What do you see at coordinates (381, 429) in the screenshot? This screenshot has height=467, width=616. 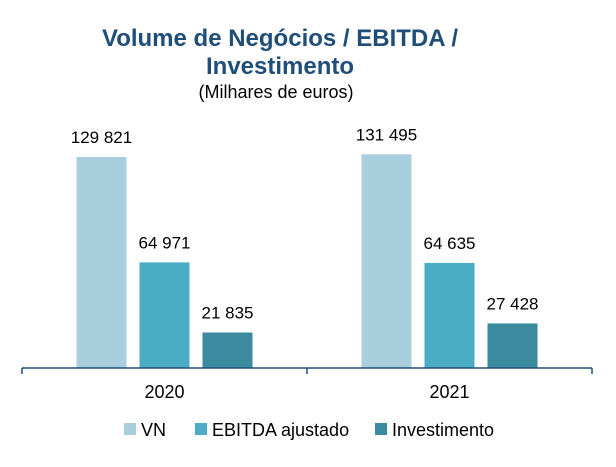 I see `legend-swatch-investimento` at bounding box center [381, 429].